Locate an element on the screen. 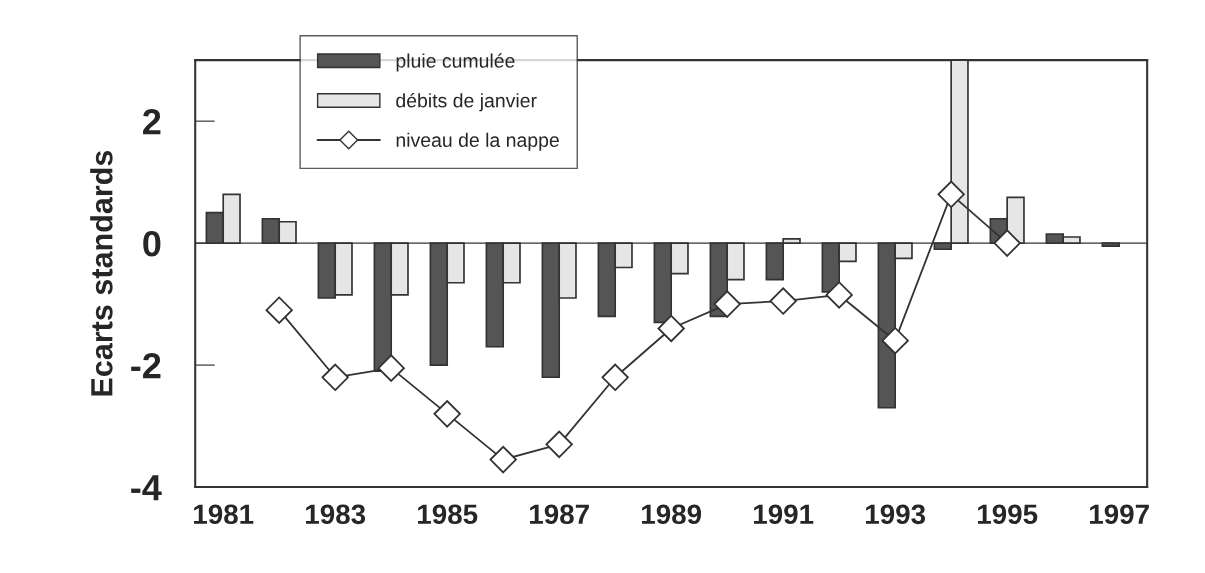 This screenshot has width=1205, height=573. y-tick-label: -2 is located at coordinates (146, 365).